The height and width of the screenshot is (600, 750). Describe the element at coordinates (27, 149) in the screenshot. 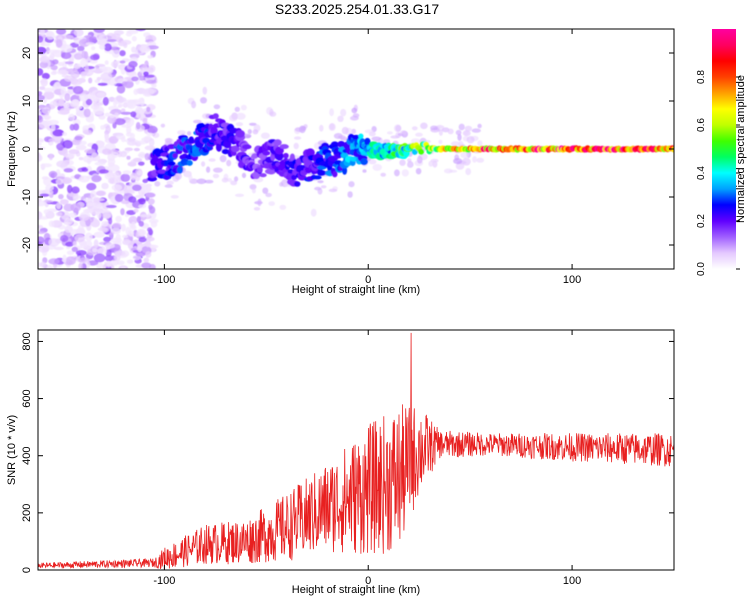

I see `spectrogram-y-tick-label: 0` at that location.